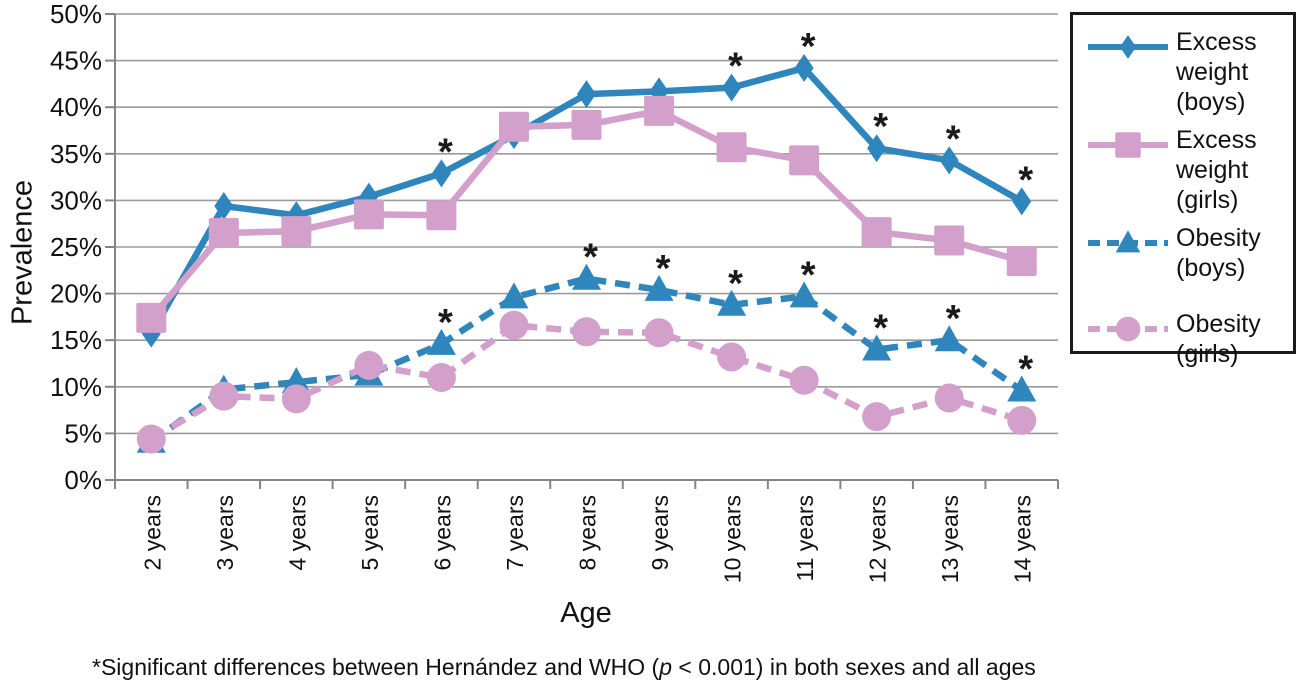  What do you see at coordinates (733, 539) in the screenshot?
I see `x-tick-label: 10 years` at bounding box center [733, 539].